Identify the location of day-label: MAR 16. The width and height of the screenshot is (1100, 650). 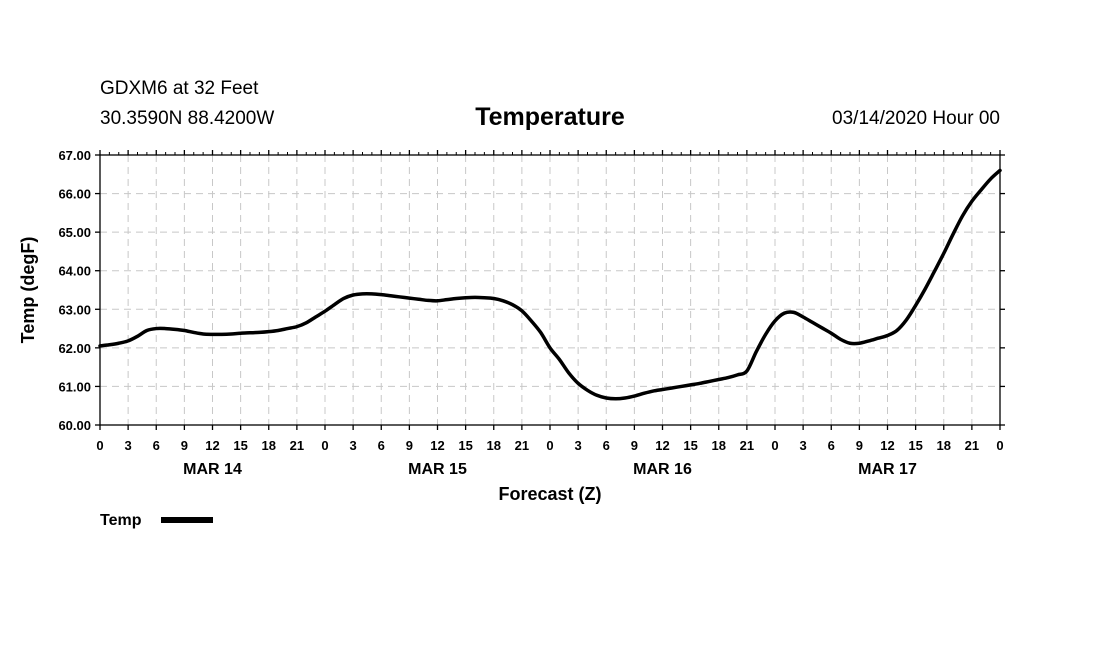
(662, 469).